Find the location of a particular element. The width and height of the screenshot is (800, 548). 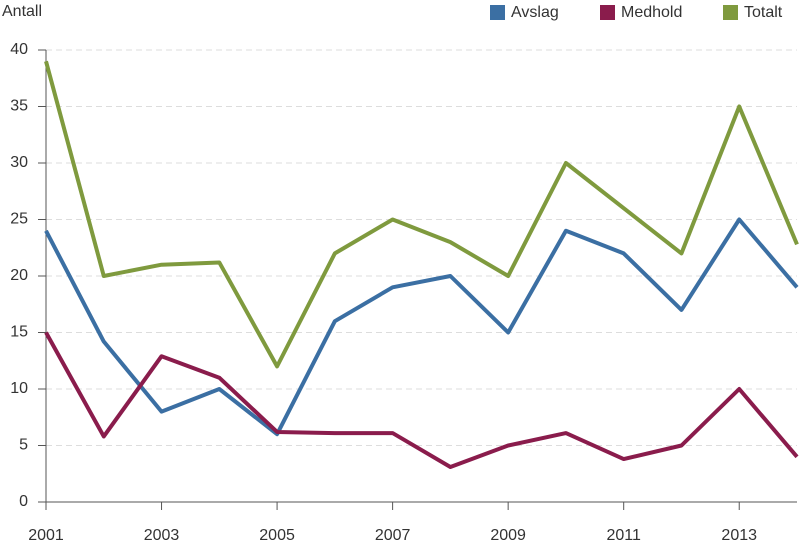

y-tick-label: 20 is located at coordinates (19, 275).